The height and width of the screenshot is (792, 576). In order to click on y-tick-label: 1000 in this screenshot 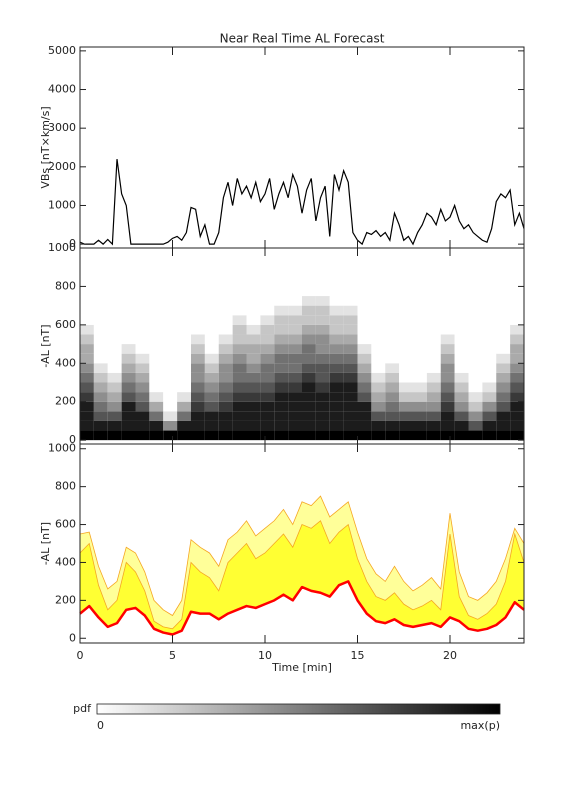, I will do `click(62, 247)`.